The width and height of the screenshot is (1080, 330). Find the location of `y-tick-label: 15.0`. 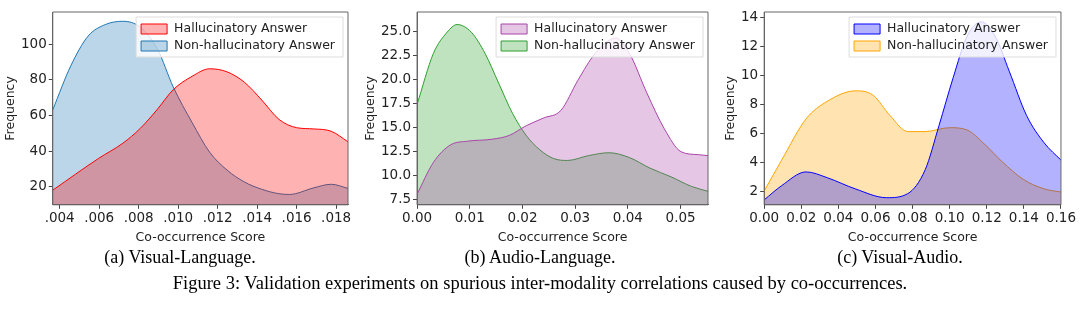

y-tick-label: 15.0 is located at coordinates (396, 126).